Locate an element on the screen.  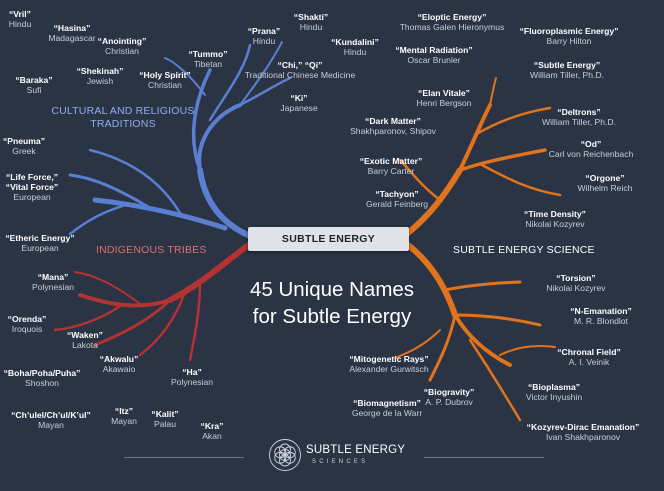
energy-origin: Barry Carter is located at coordinates (391, 170).